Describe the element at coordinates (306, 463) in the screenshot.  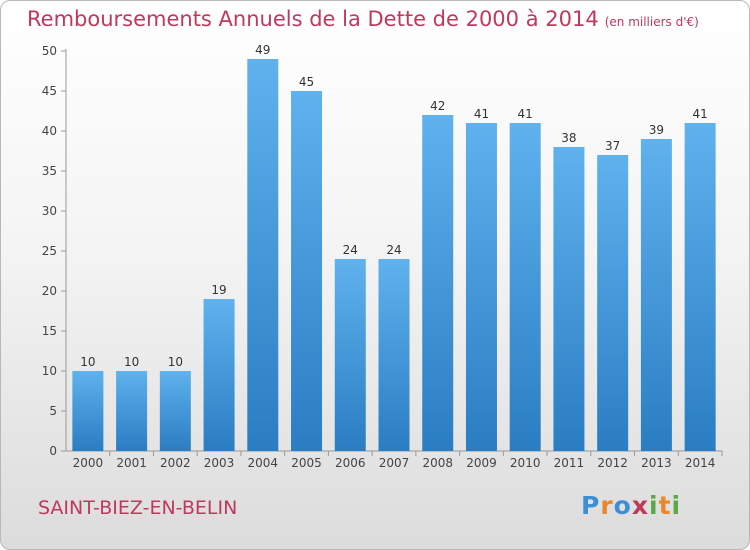
I see `x-tick-label: 2005` at that location.